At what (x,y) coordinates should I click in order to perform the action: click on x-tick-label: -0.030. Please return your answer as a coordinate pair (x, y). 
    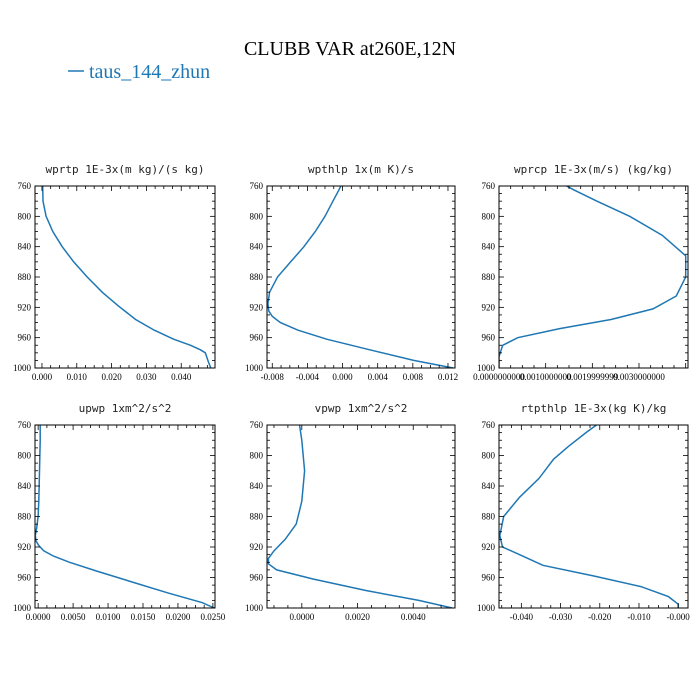
    Looking at the image, I should click on (561, 617).